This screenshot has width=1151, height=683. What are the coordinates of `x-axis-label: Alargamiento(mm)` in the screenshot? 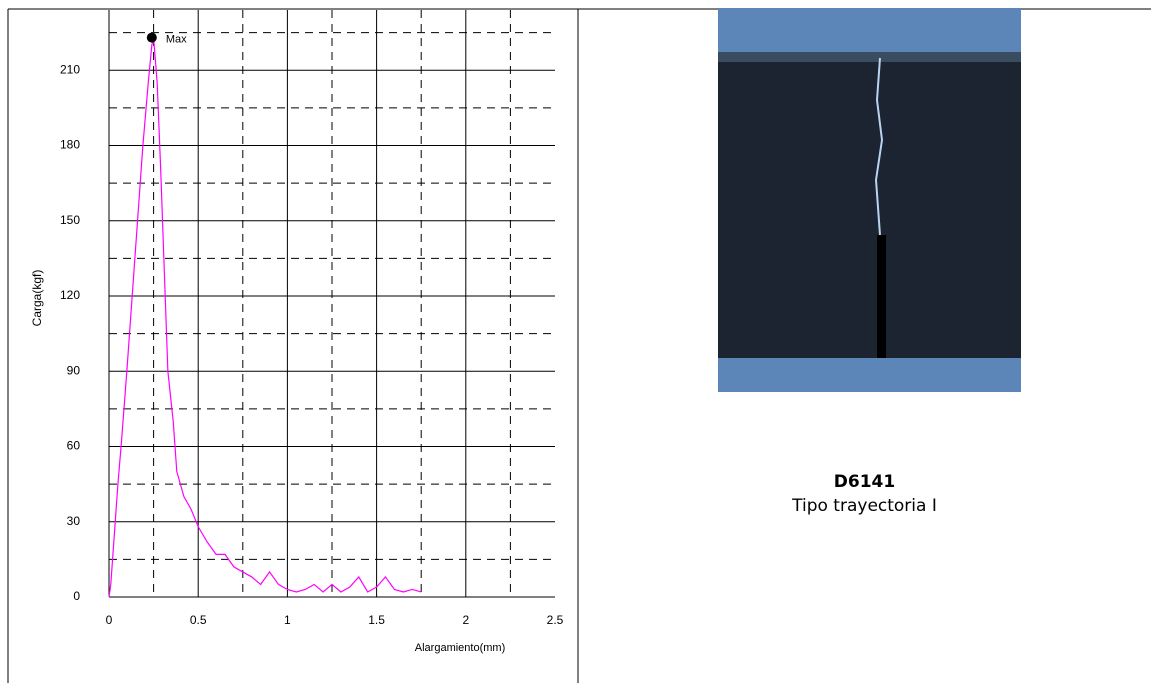 It's located at (460, 648).